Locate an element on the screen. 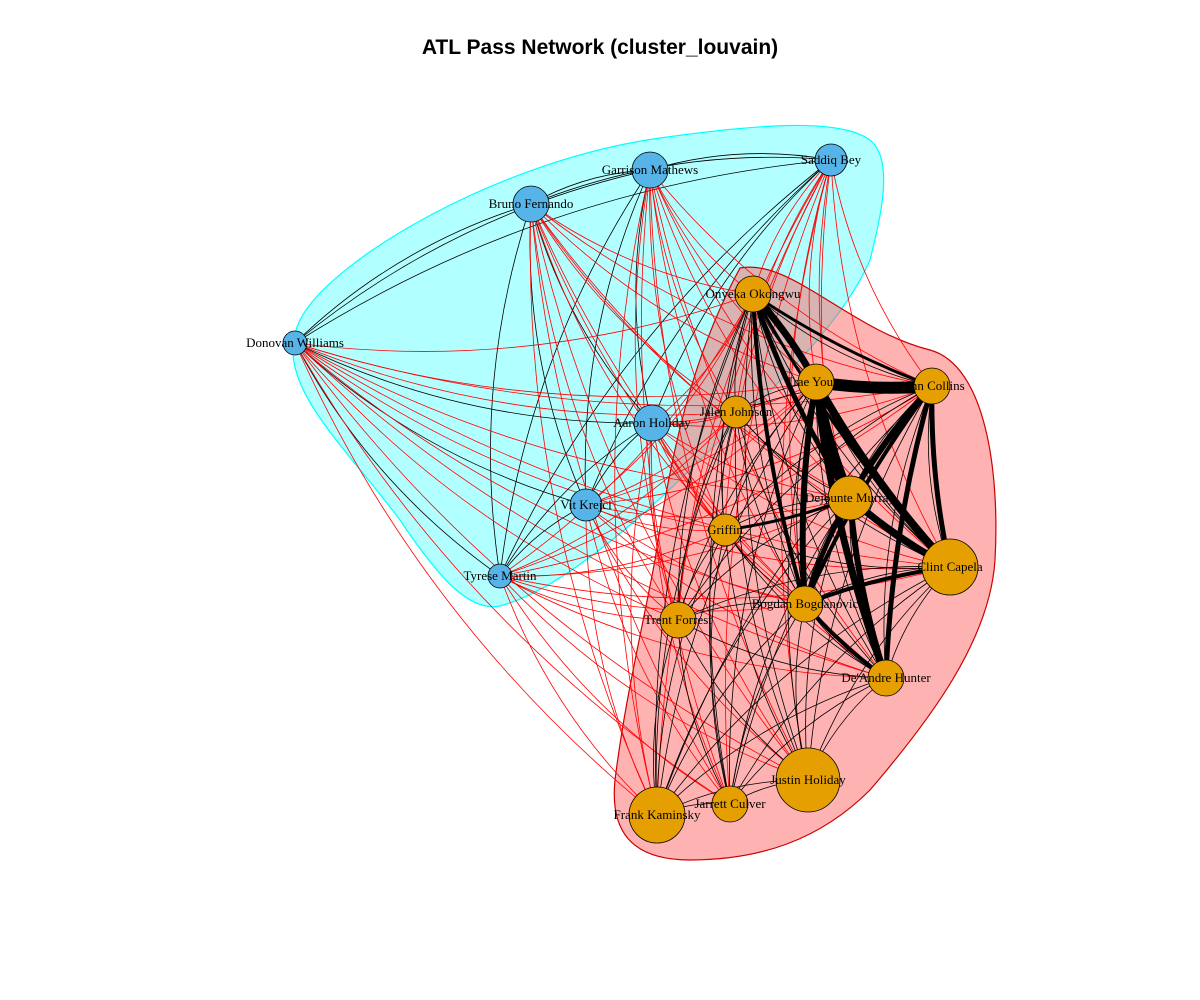 The width and height of the screenshot is (1200, 1000). player-label-onyeka: Onyeka Okongwu is located at coordinates (753, 293).